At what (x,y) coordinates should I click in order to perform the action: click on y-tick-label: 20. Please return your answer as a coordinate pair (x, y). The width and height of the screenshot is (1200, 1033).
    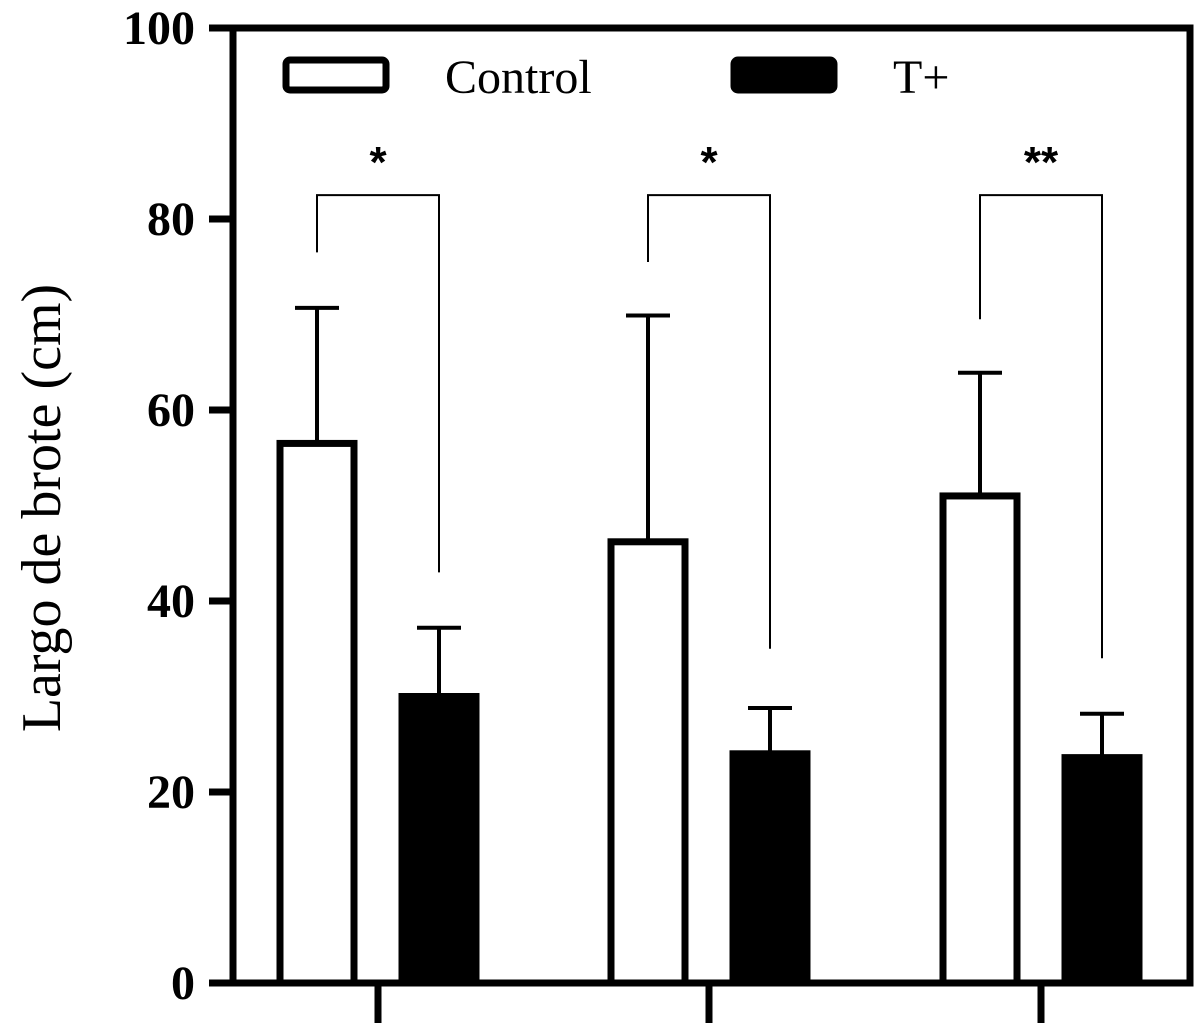
    Looking at the image, I should click on (171, 792).